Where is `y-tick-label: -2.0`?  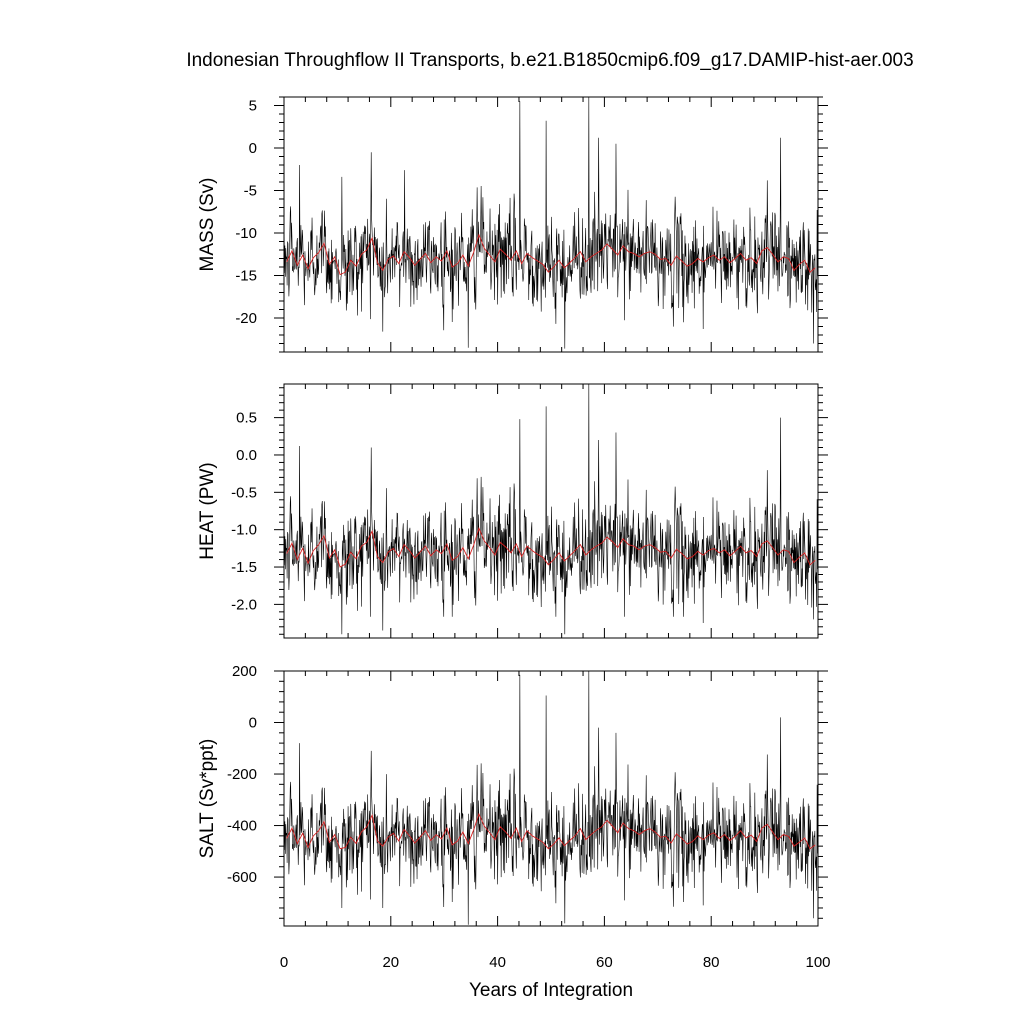 y-tick-label: -2.0 is located at coordinates (244, 604).